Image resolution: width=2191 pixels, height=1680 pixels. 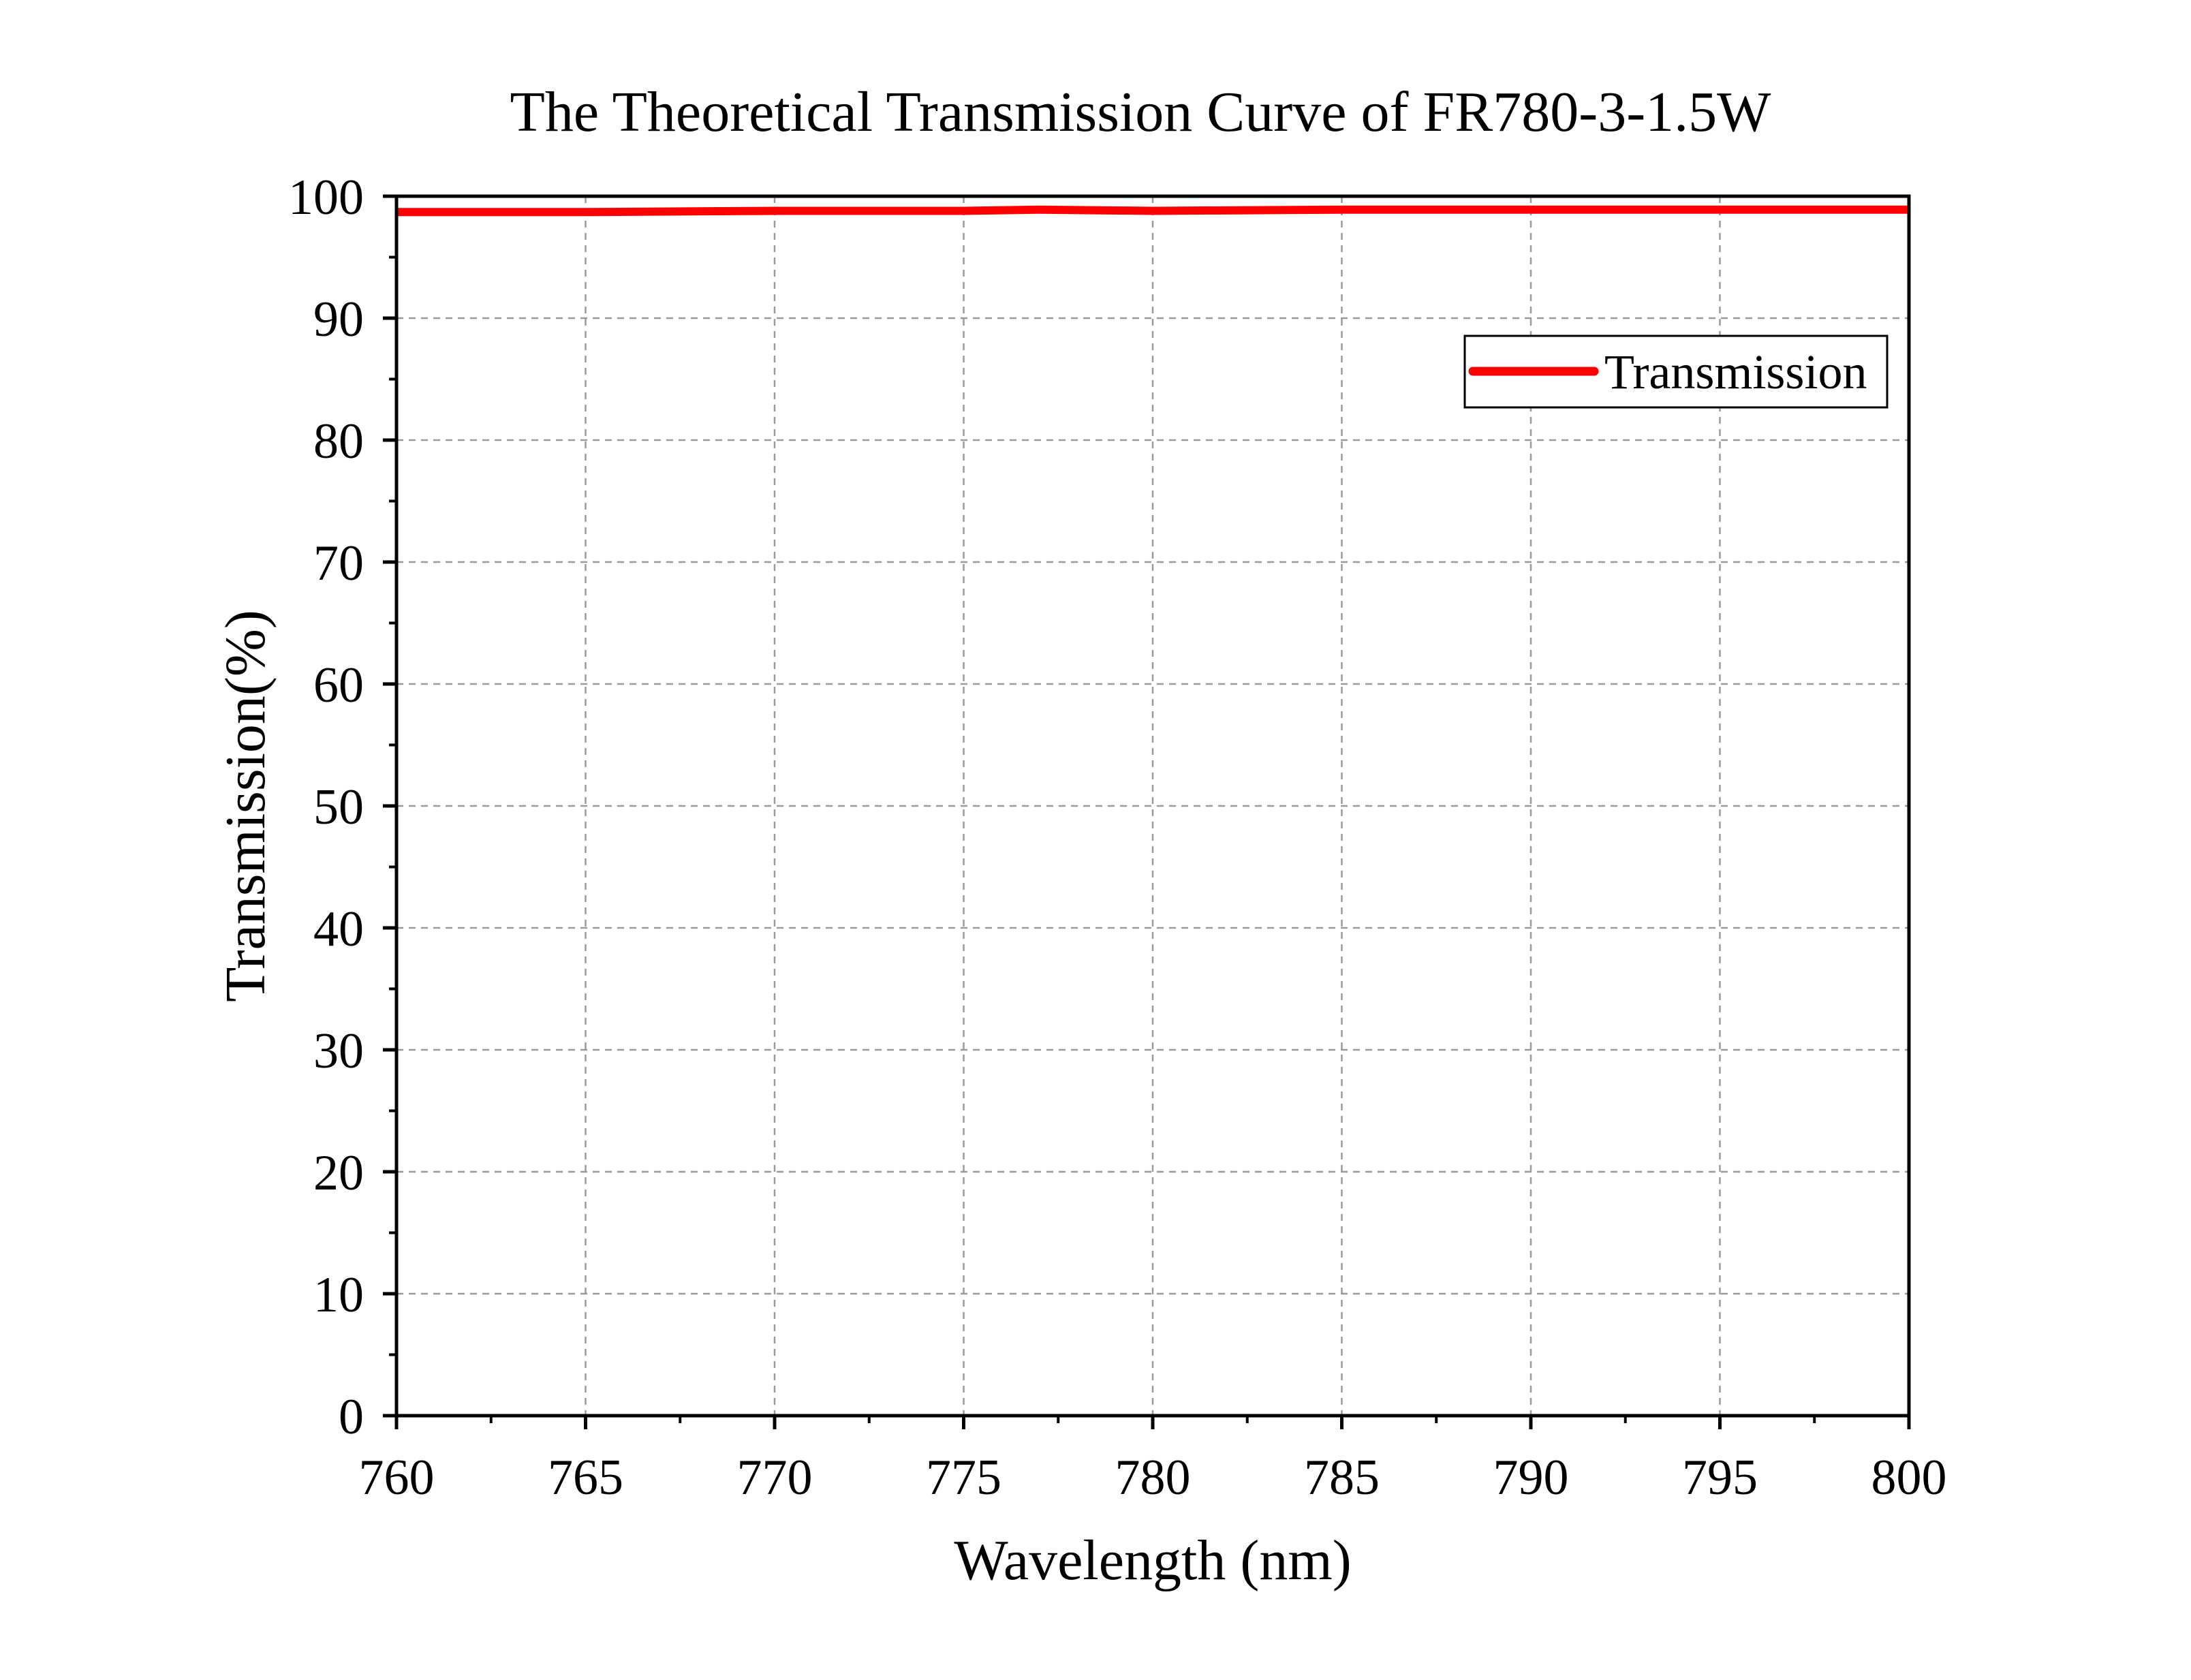 What do you see at coordinates (338, 1295) in the screenshot?
I see `y-tick-label: 10` at bounding box center [338, 1295].